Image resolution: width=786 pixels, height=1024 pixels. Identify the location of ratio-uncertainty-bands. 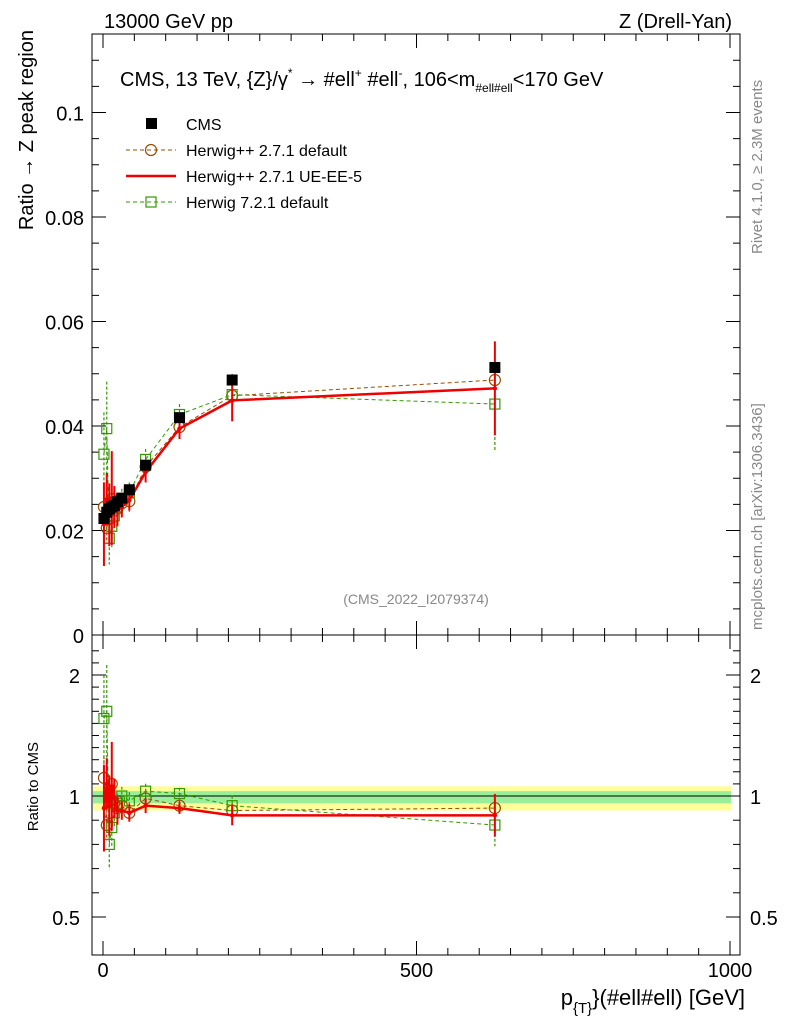
(416, 798).